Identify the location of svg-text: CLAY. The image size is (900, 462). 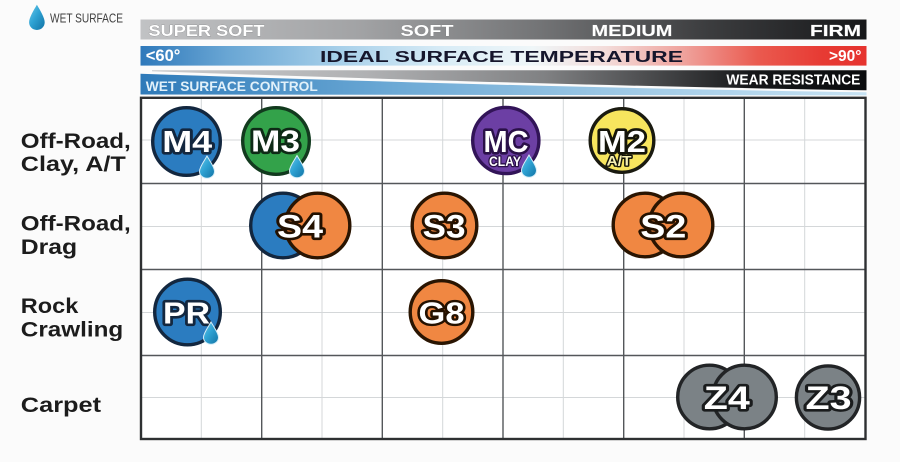
(505, 161).